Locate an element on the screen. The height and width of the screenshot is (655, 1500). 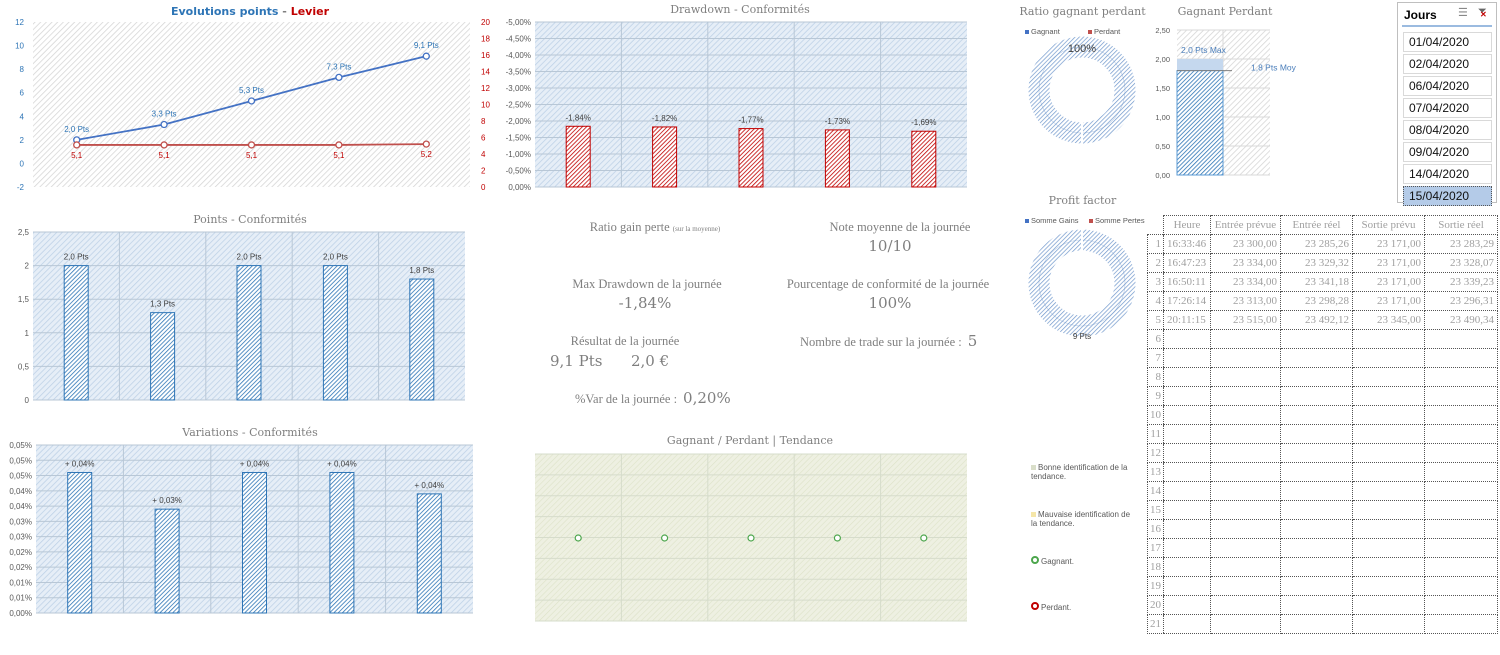
multi-select-icon: ☰ is located at coordinates (1463, 13).